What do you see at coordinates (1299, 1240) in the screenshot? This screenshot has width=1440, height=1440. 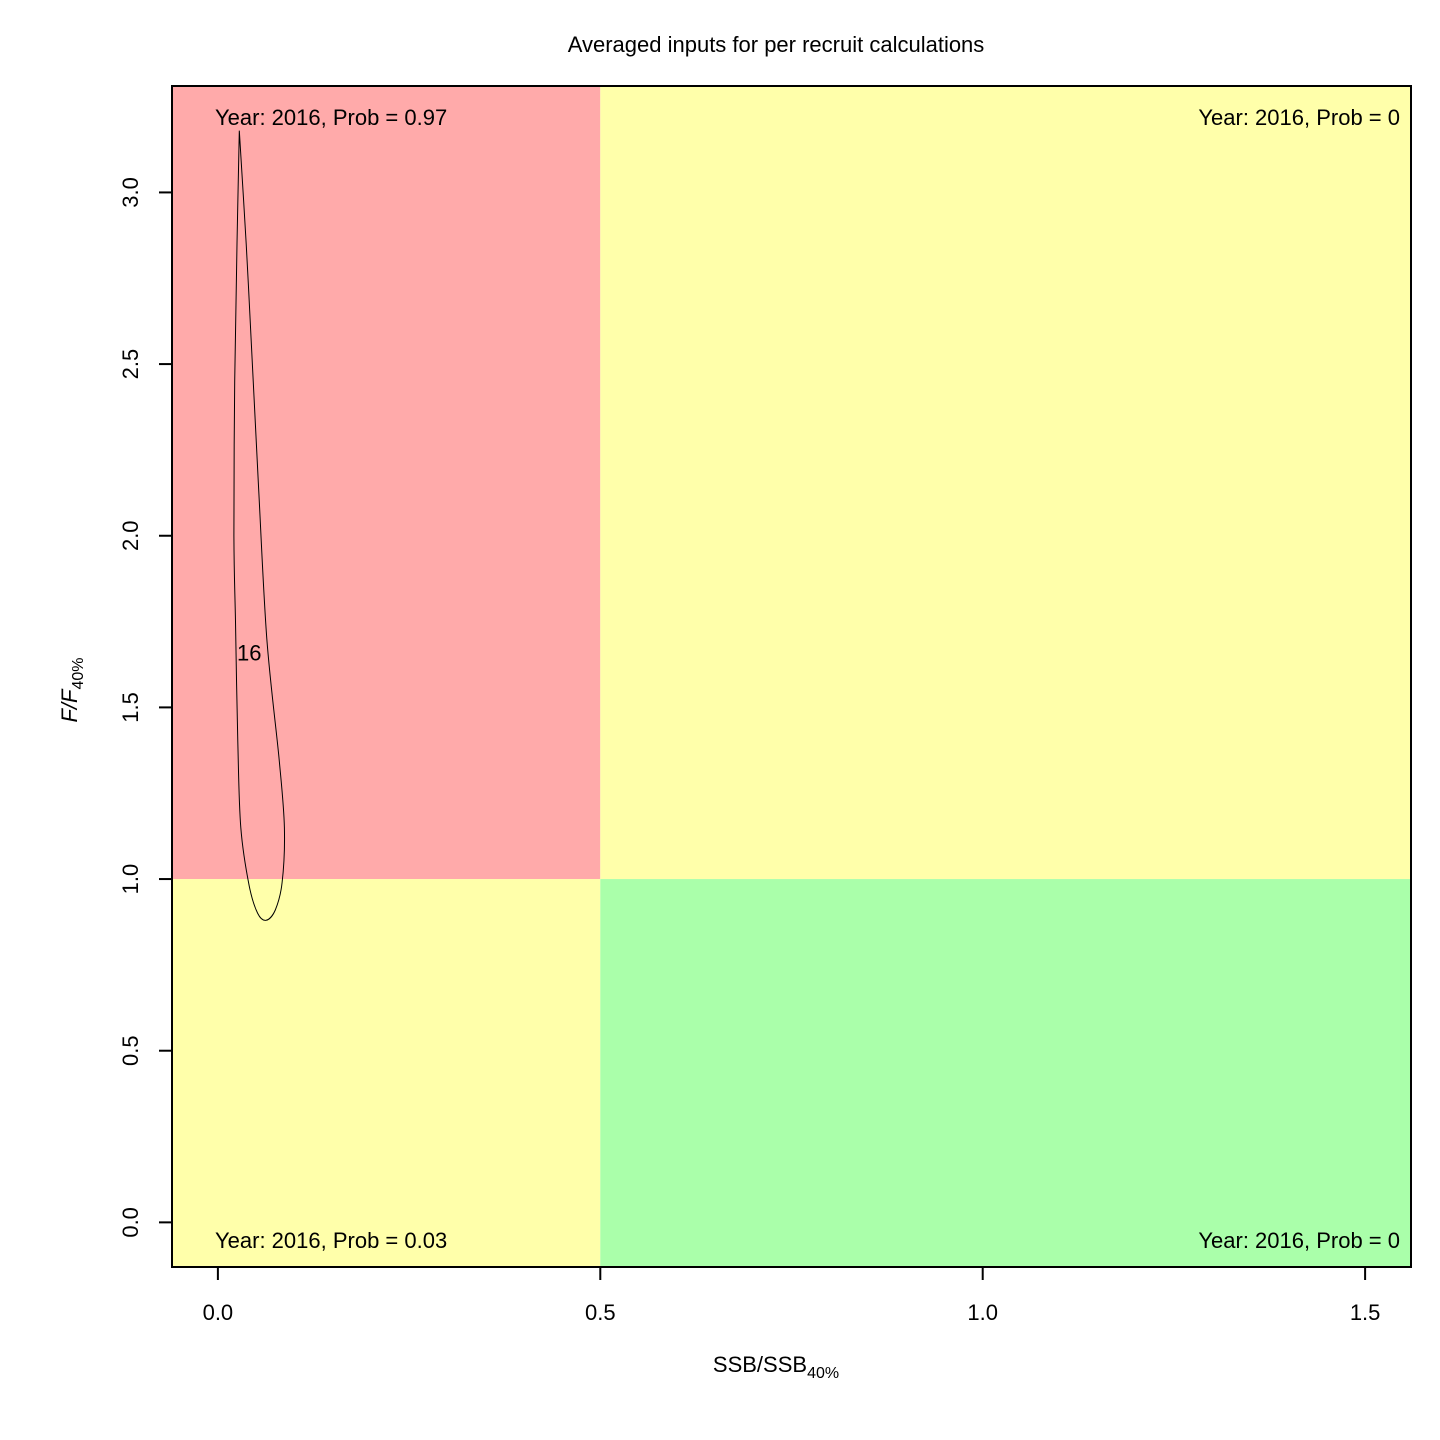 I see `quadrant-label-bottom-right: Year: 2016, Prob = 0` at bounding box center [1299, 1240].